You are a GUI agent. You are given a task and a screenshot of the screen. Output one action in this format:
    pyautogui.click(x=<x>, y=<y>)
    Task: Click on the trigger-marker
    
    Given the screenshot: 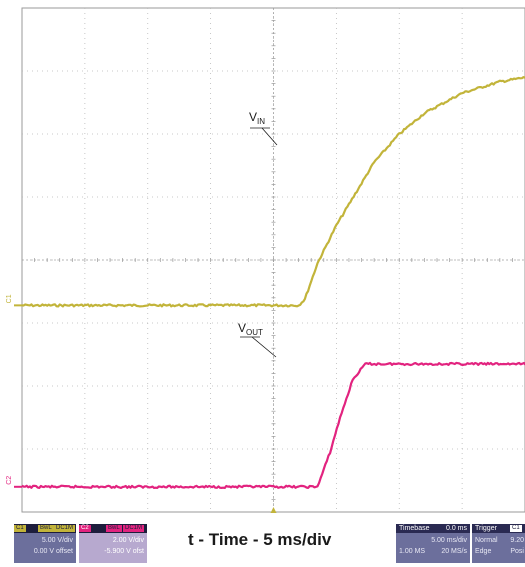 What is the action you would take?
    pyautogui.click(x=273, y=510)
    